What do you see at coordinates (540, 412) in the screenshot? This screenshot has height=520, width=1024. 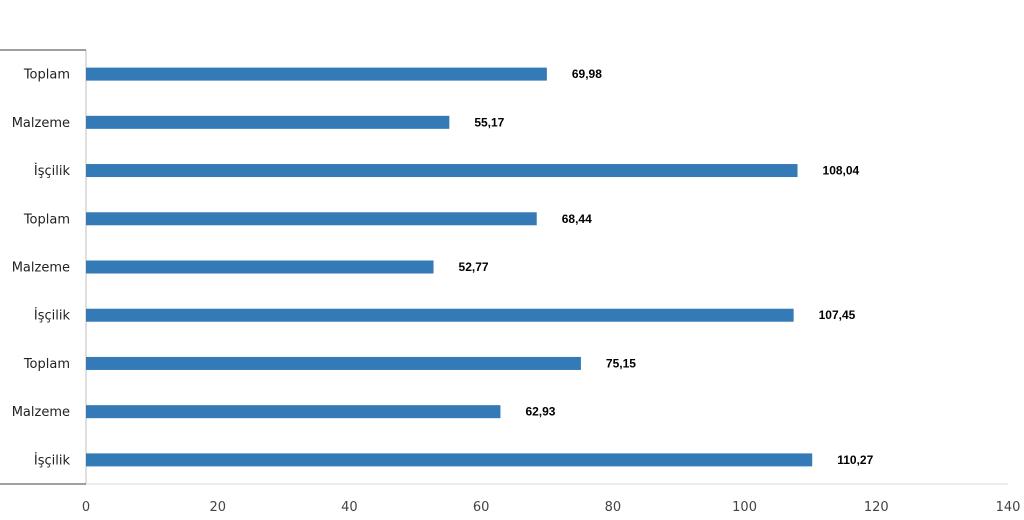 I see `data-label: 62,93` at bounding box center [540, 412].